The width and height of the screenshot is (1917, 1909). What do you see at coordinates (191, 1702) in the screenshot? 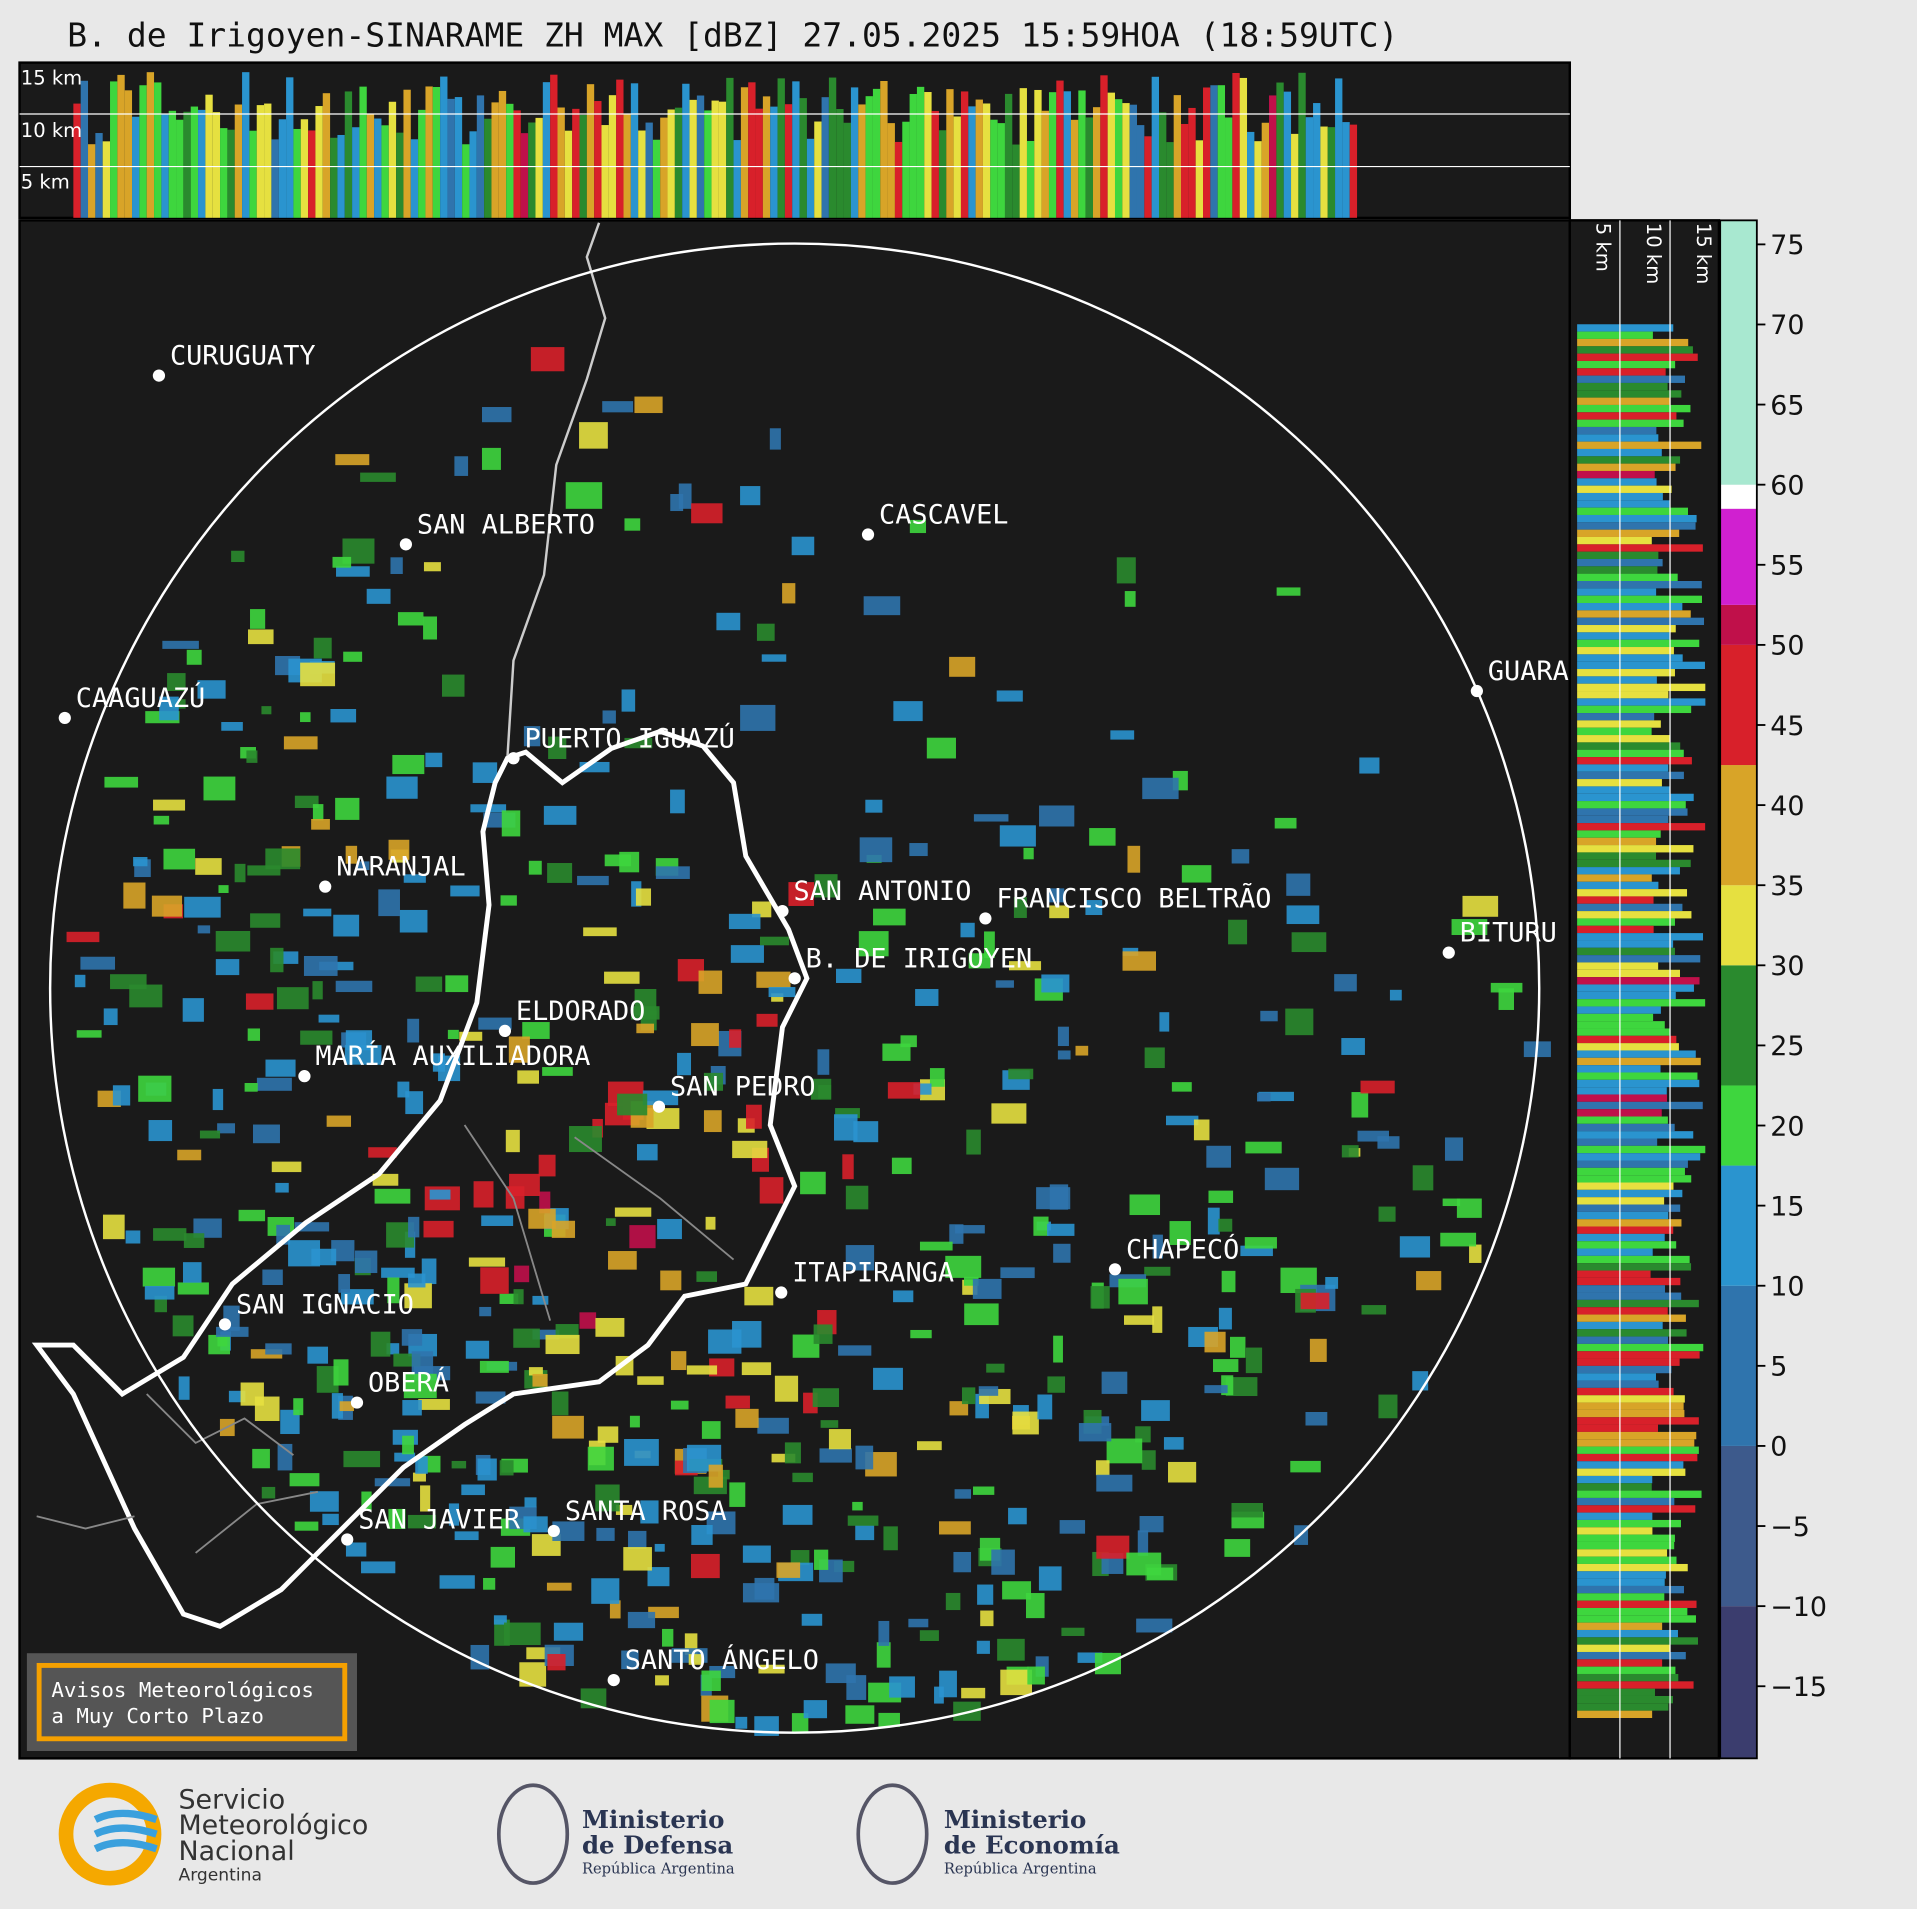
I see `notice-box` at bounding box center [191, 1702].